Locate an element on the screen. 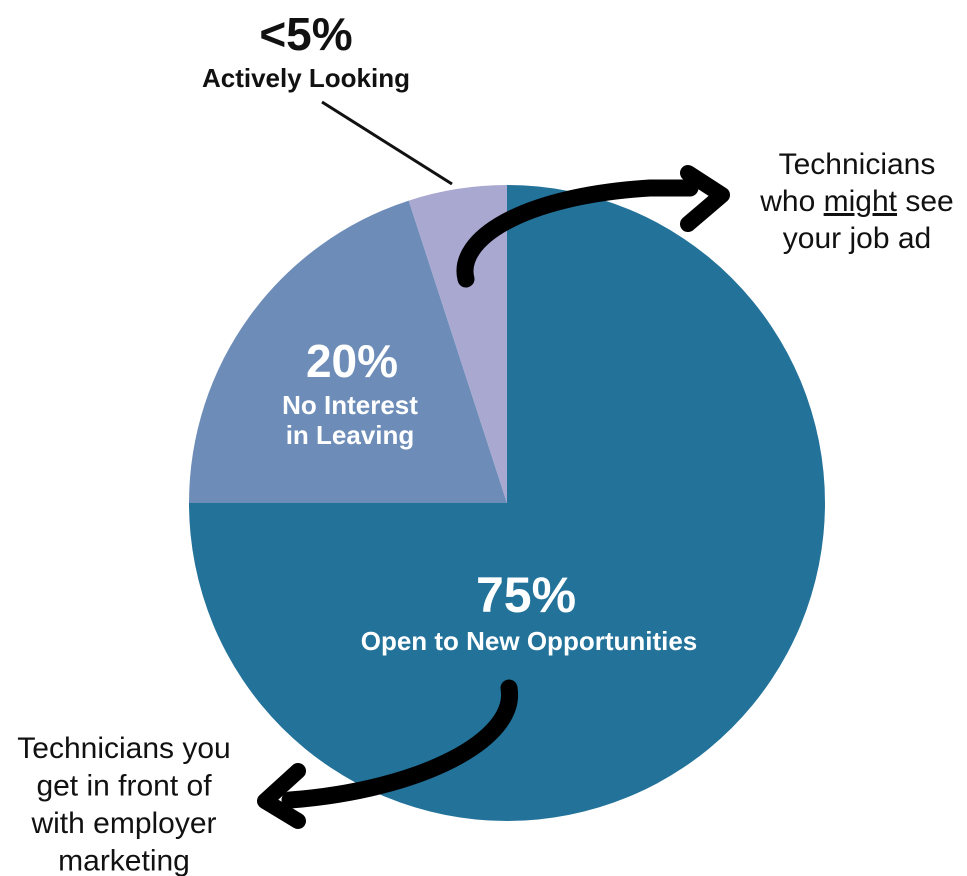 The image size is (967, 876). open-slice-label: Open to New Opportunities is located at coordinates (529, 641).